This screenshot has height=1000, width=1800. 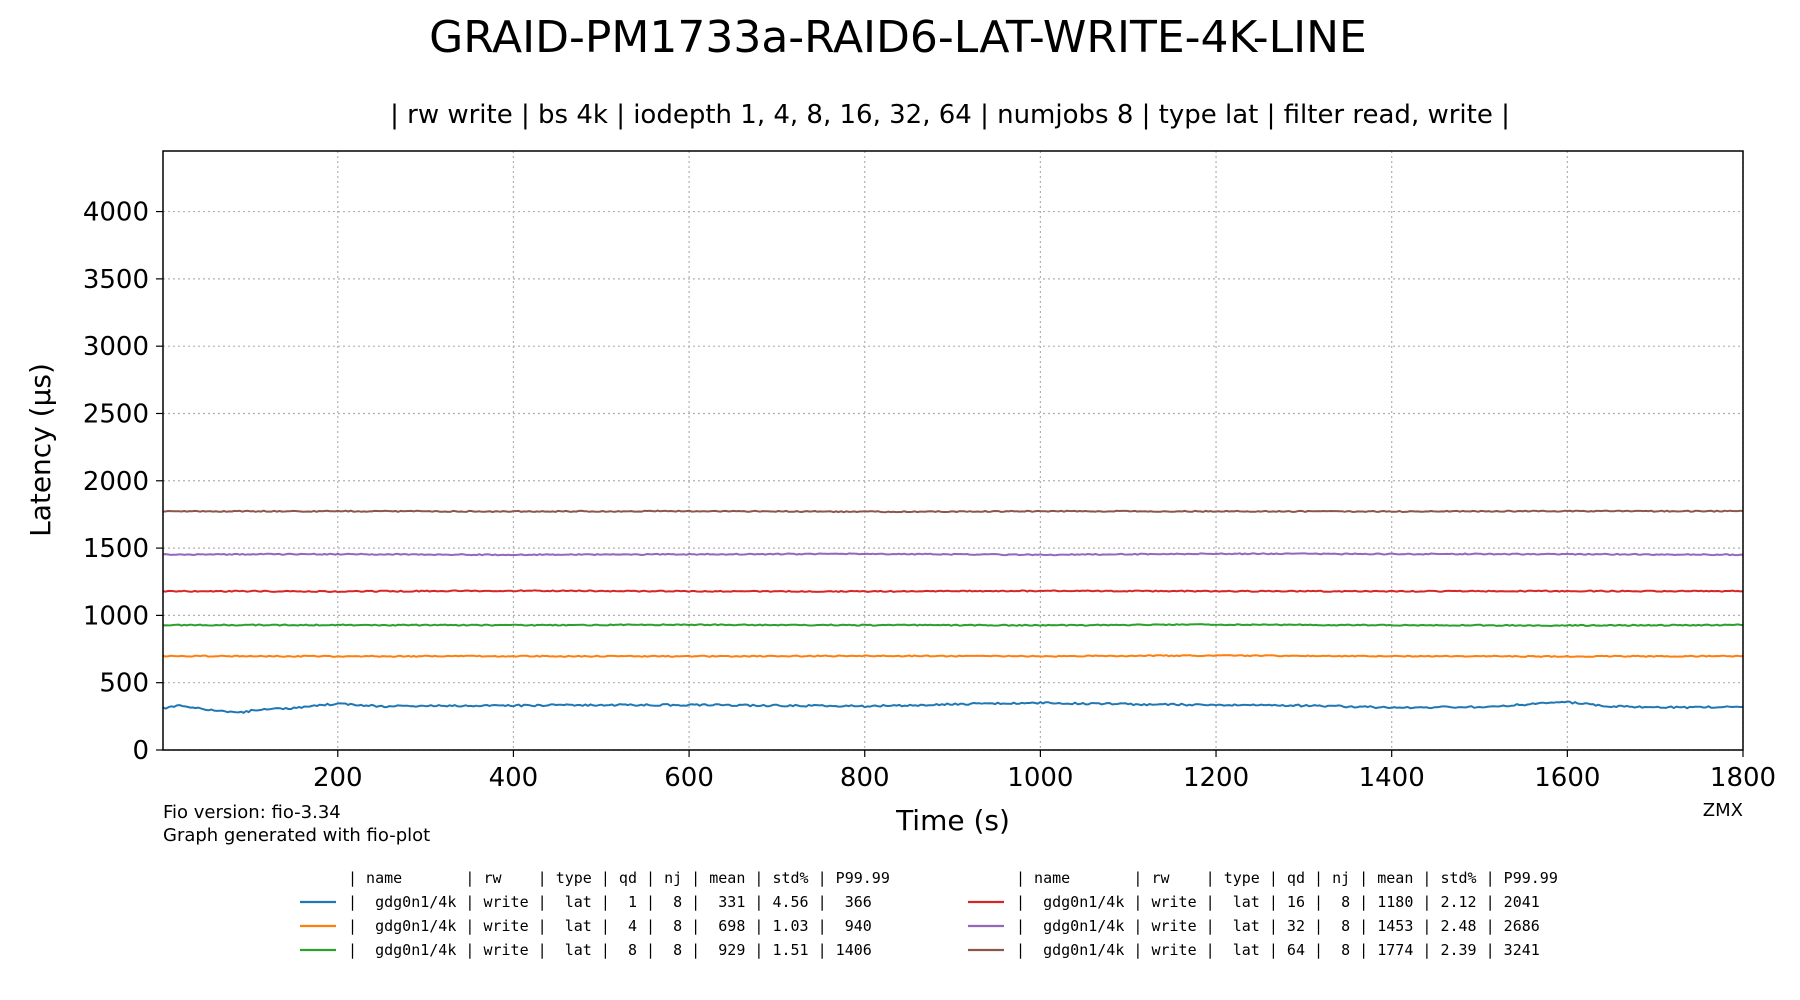 What do you see at coordinates (116, 482) in the screenshot?
I see `y-tick-label: 2000` at bounding box center [116, 482].